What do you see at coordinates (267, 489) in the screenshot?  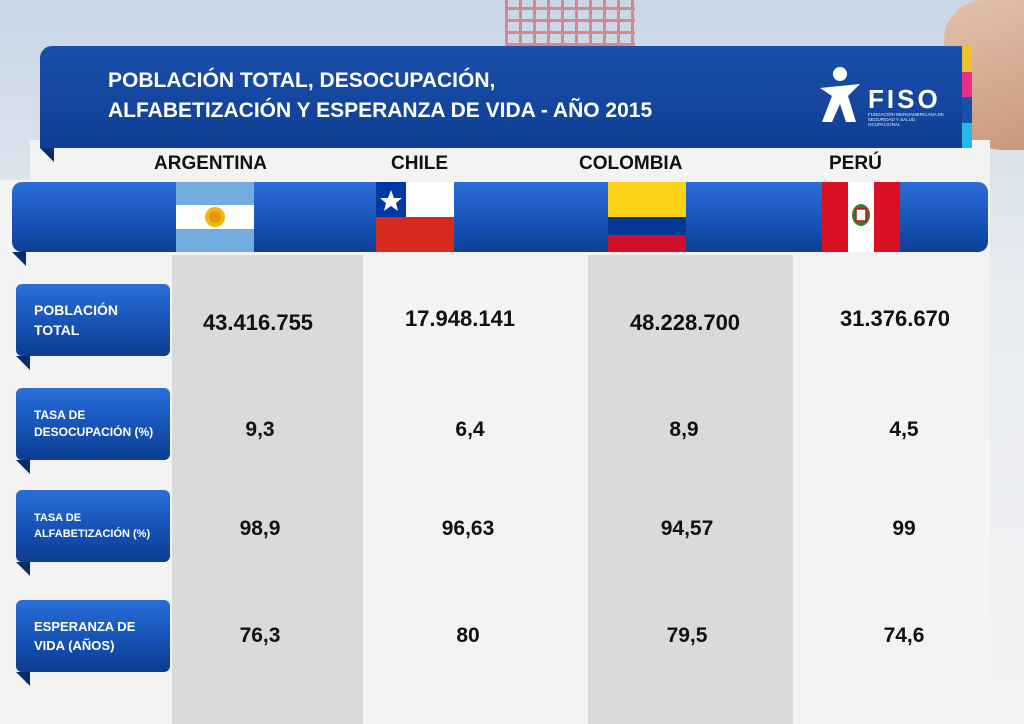 I see `column-argentina` at bounding box center [267, 489].